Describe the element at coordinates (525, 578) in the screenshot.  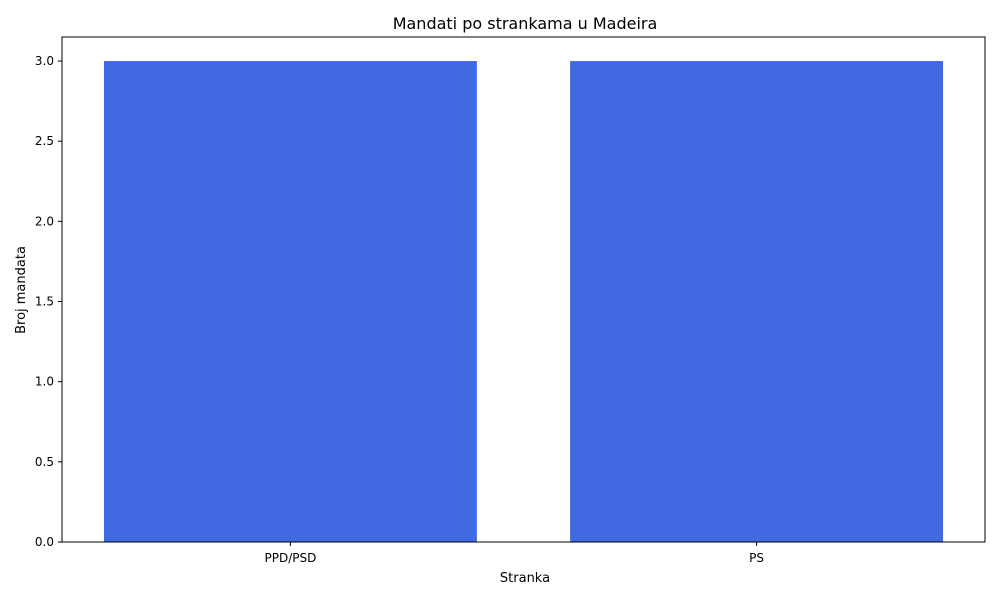
I see `x-axis-label: Stranka` at that location.